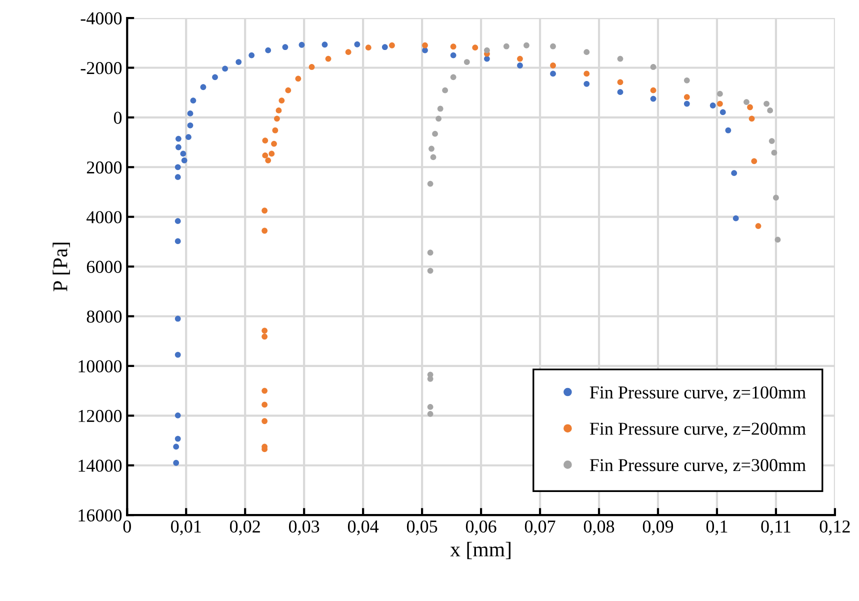 This screenshot has height=601, width=859. Describe the element at coordinates (186, 528) in the screenshot. I see `x-tick-label: 0,01` at that location.